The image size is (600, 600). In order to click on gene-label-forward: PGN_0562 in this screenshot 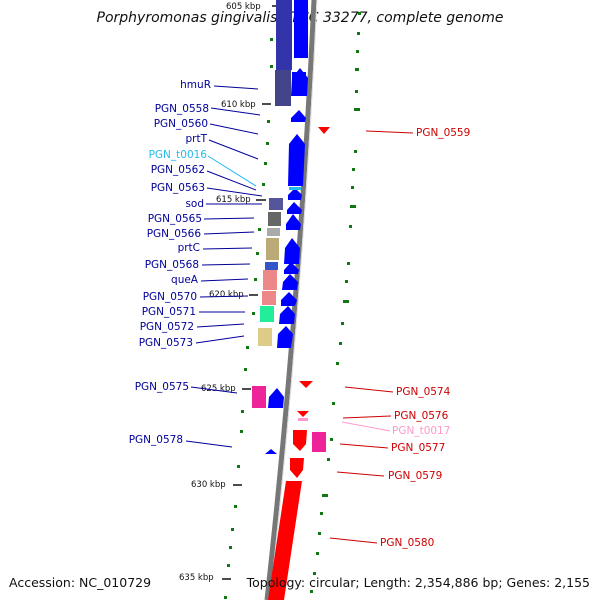, I will do `click(178, 170)`.